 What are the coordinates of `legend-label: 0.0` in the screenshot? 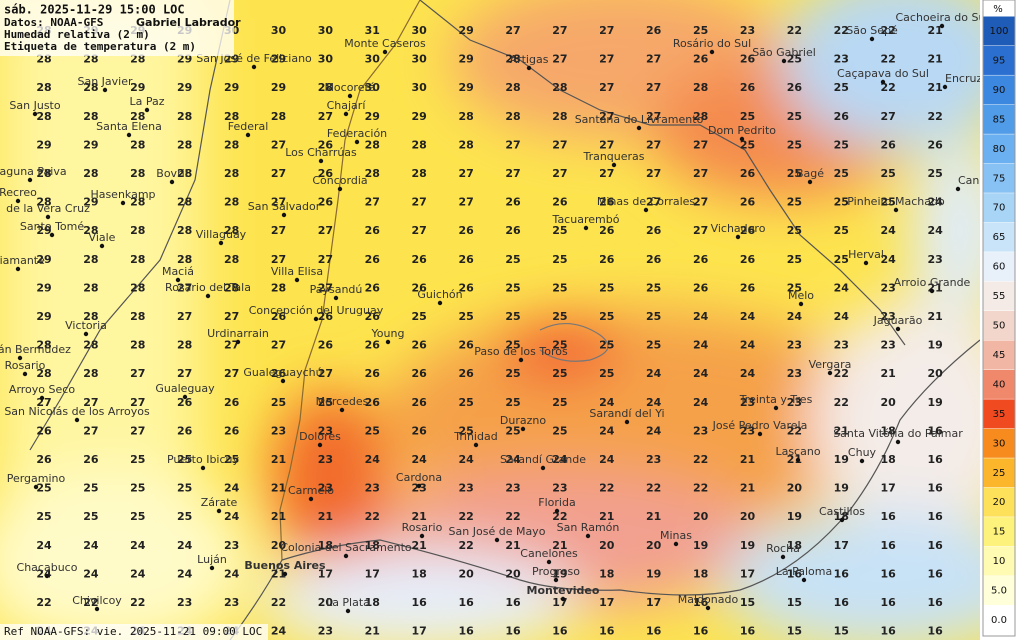 It's located at (999, 620).